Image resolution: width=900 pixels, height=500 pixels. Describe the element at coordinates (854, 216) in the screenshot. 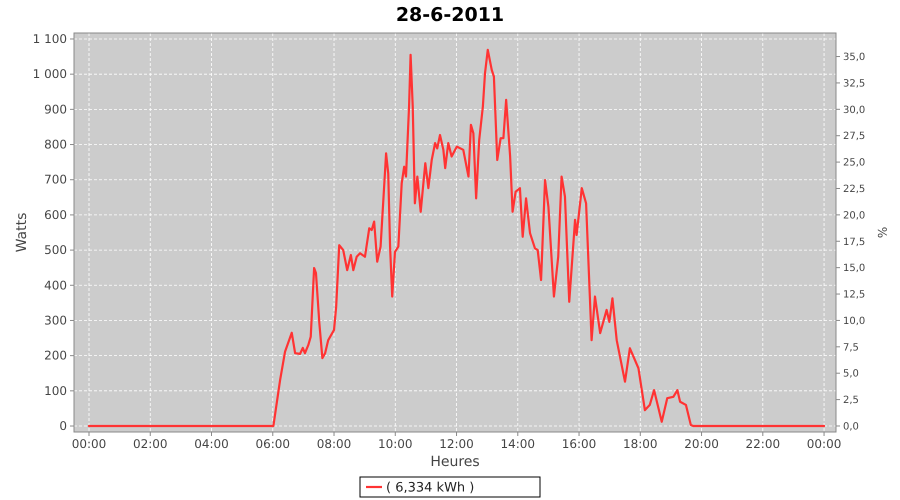

I see `y2-tick-label: 20,0` at that location.